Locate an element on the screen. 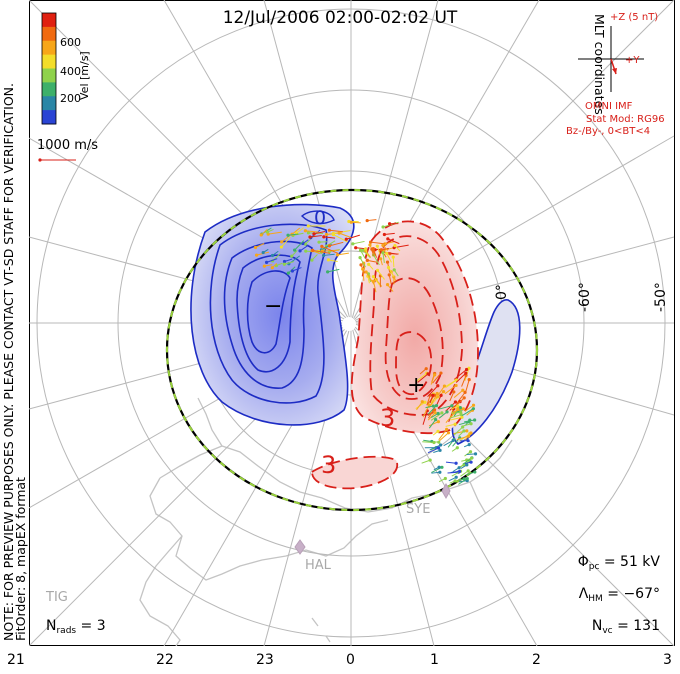 This screenshot has height=674, width=680. contour-label-three-a: 3 is located at coordinates (387, 418).